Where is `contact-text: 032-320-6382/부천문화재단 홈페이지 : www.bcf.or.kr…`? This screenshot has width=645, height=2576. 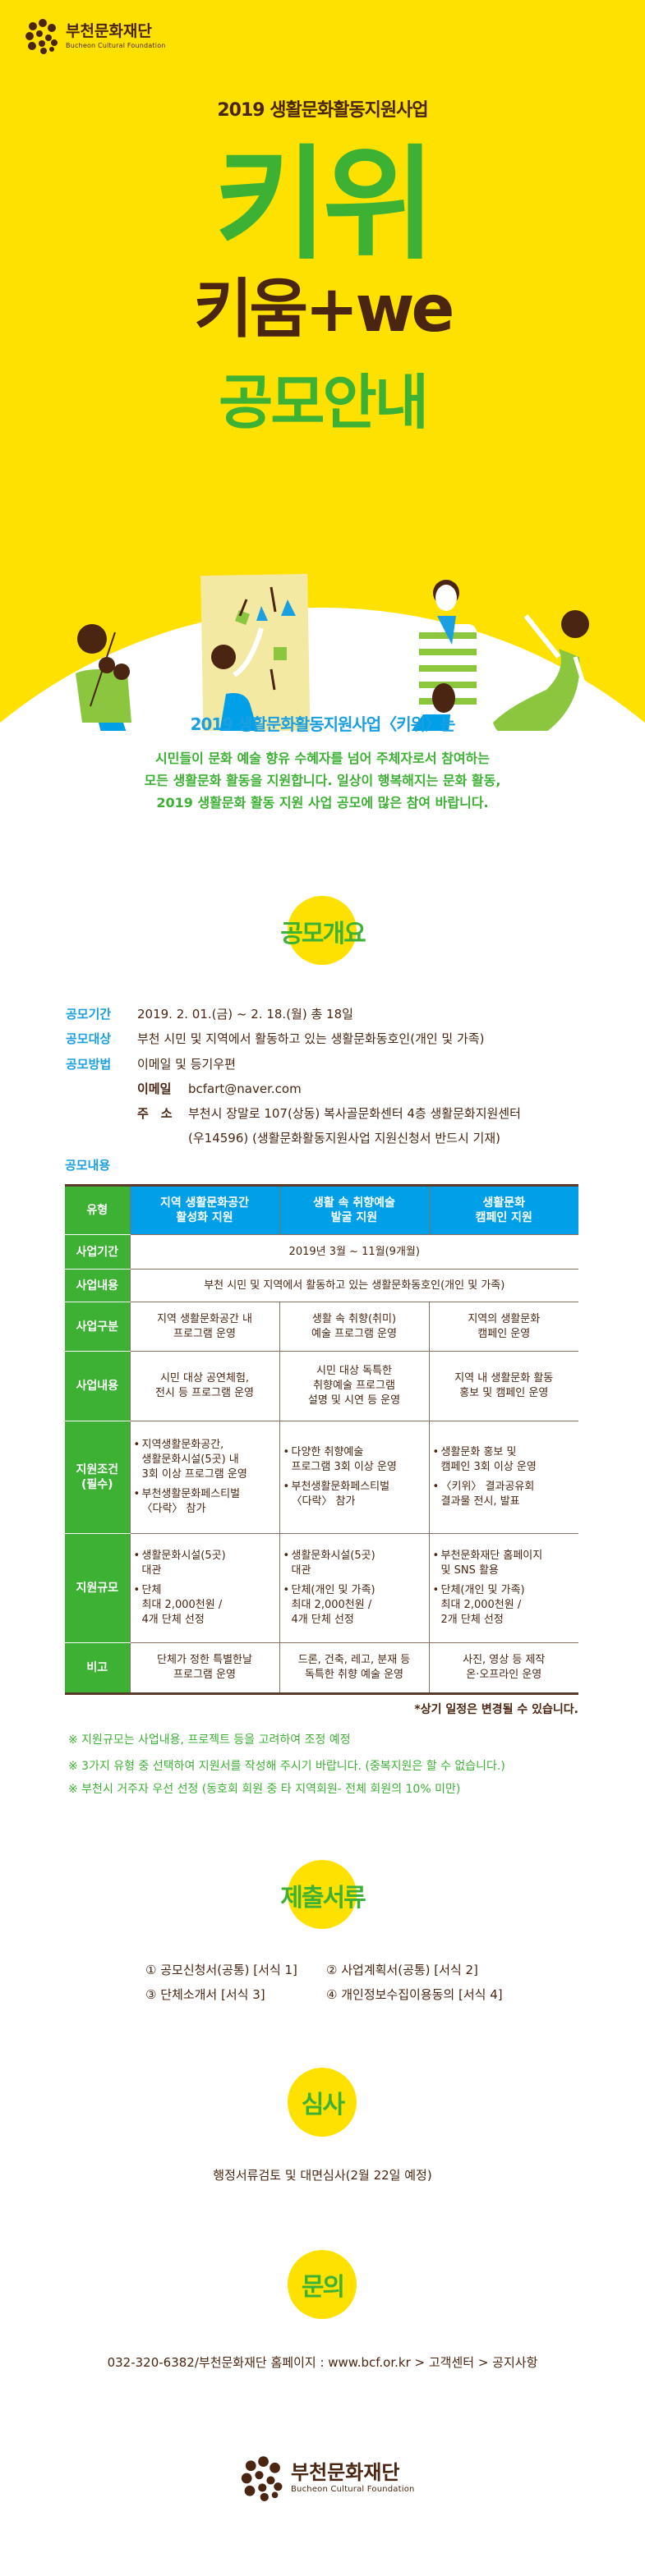 contact-text: 032-320-6382/부천문화재단 홈페이지 : www.bcf.or.kr… is located at coordinates (322, 2362).